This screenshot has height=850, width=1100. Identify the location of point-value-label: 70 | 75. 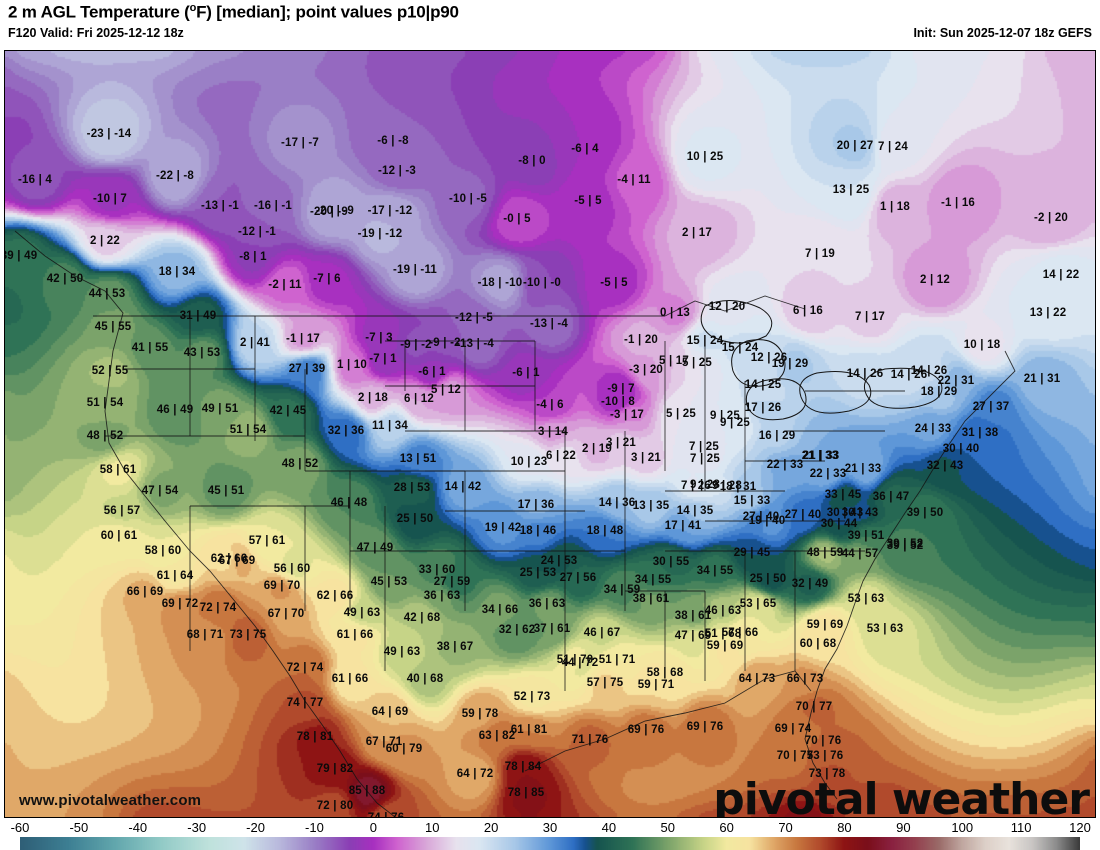
(795, 756).